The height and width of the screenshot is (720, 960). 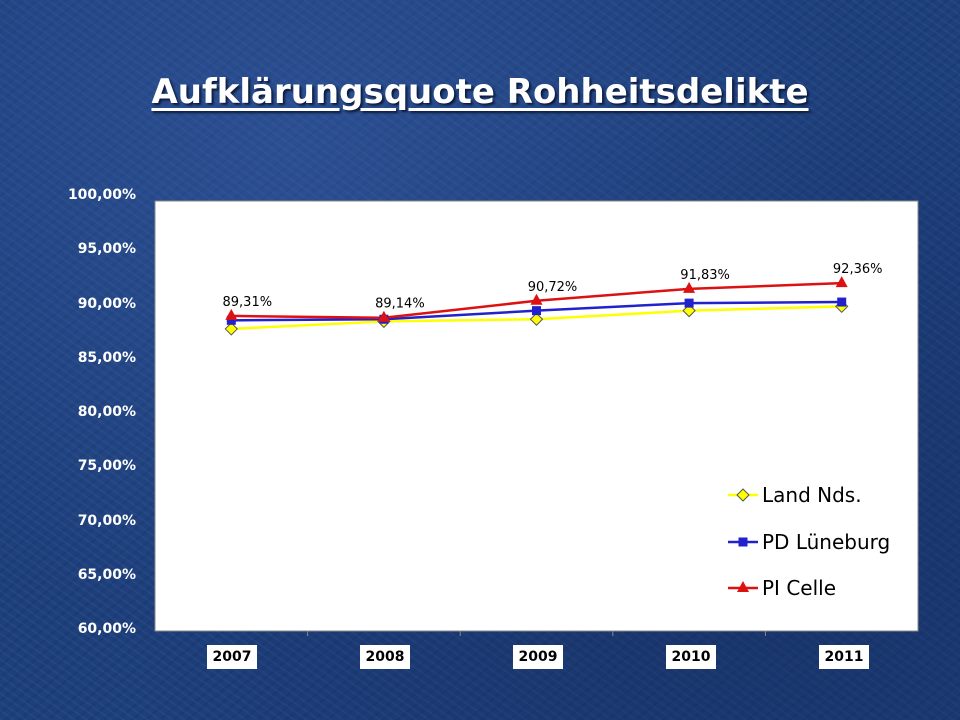 I want to click on y-tick-label: 80,00%, so click(x=106, y=412).